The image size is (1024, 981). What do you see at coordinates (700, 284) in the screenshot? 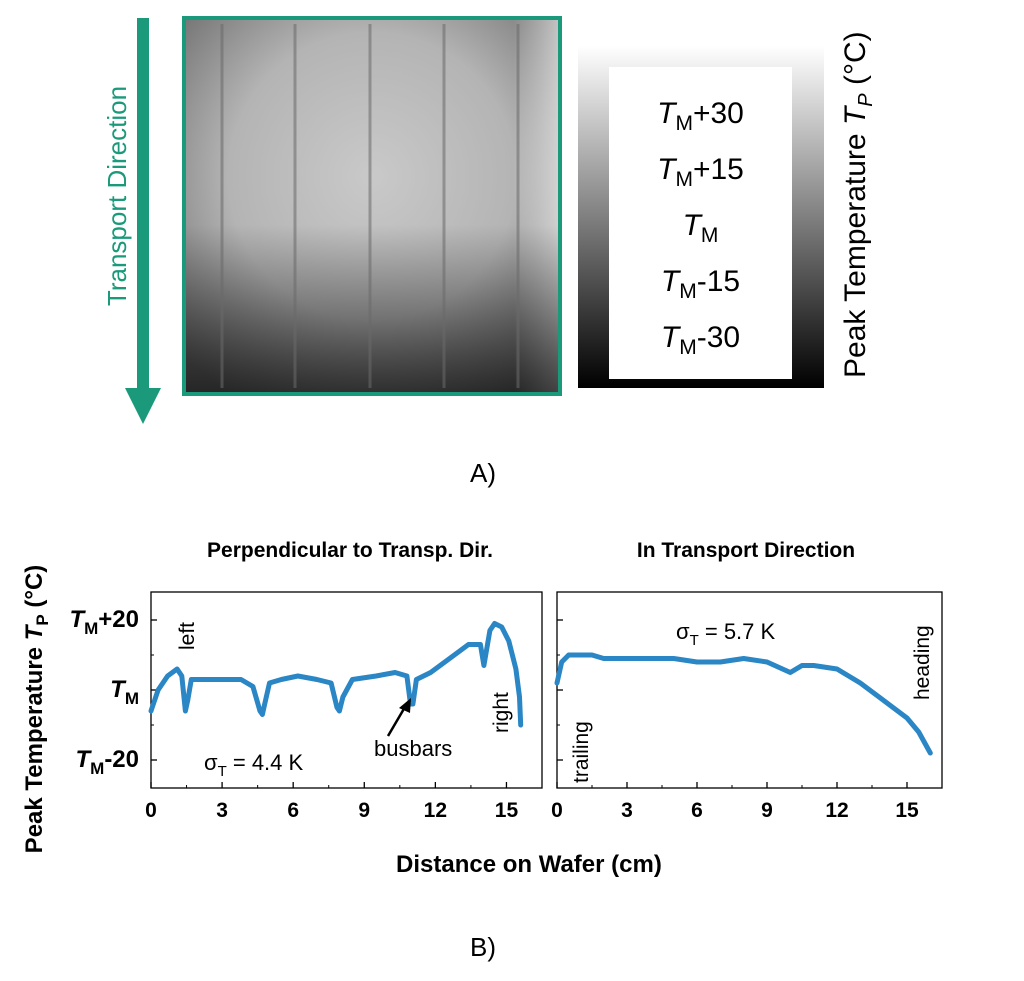
I see `colorbar-label: TM-15` at bounding box center [700, 284].